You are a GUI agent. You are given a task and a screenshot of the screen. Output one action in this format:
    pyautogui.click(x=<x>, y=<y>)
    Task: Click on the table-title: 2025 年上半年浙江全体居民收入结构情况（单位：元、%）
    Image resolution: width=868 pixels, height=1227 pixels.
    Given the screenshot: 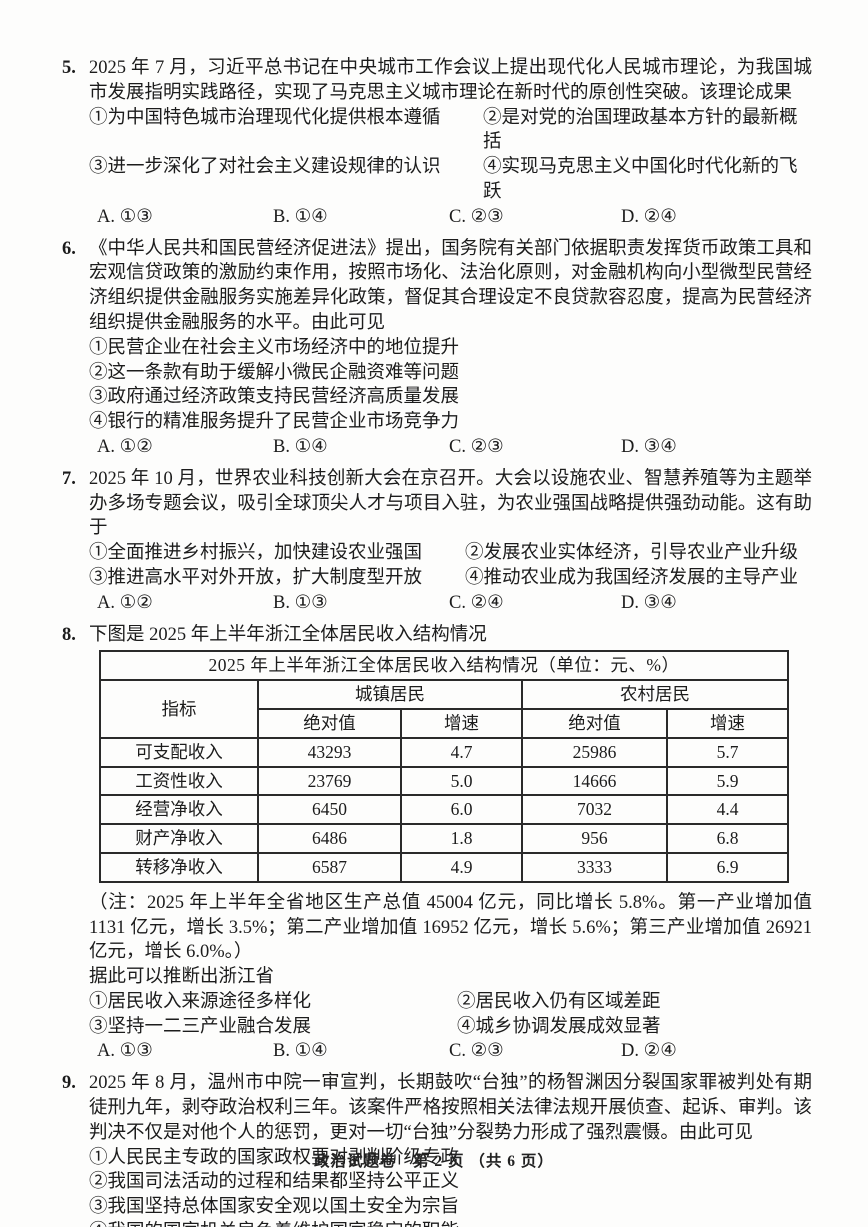 What is the action you would take?
    pyautogui.click(x=444, y=666)
    